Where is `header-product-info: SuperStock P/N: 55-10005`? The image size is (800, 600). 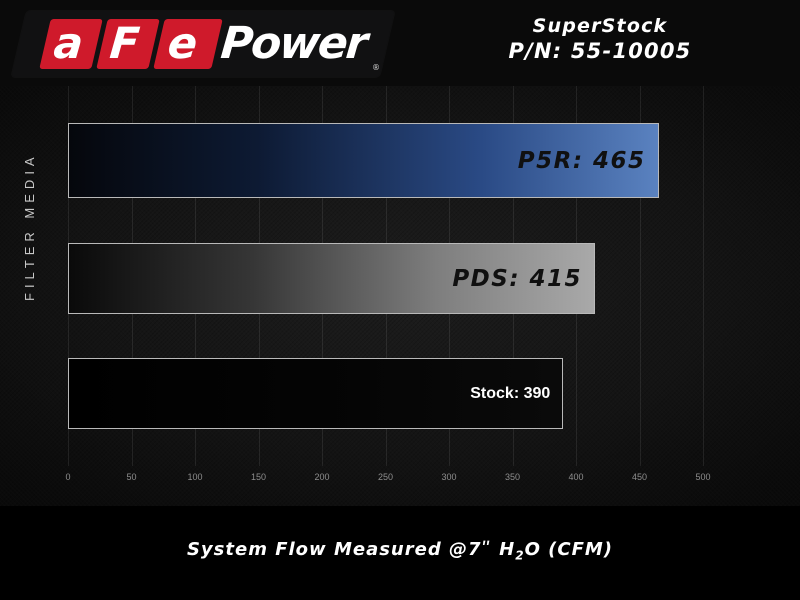
header-product-info: SuperStock P/N: 55-10005 is located at coordinates (600, 39).